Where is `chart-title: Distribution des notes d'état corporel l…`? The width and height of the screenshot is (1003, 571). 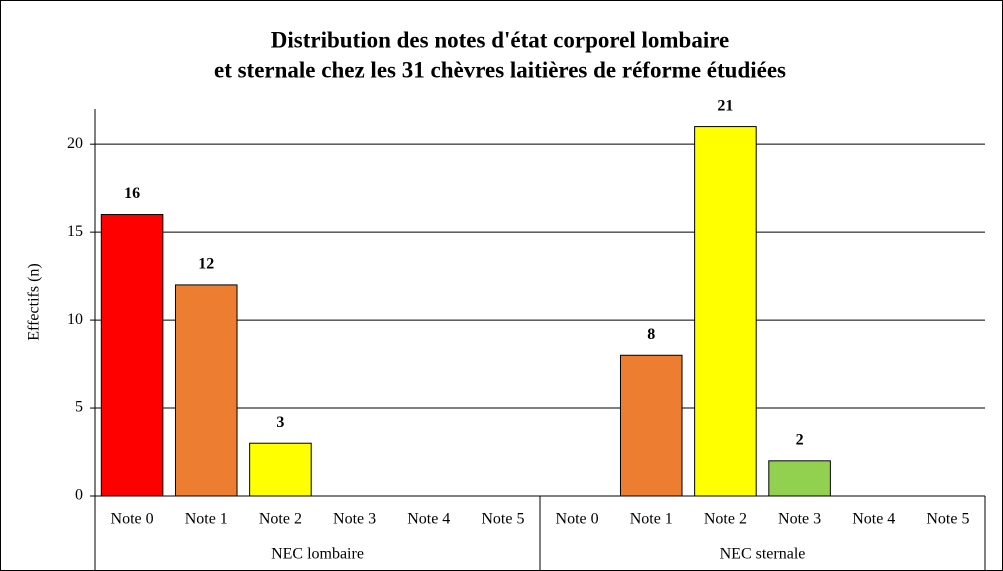 chart-title: Distribution des notes d'état corporel l… is located at coordinates (500, 39).